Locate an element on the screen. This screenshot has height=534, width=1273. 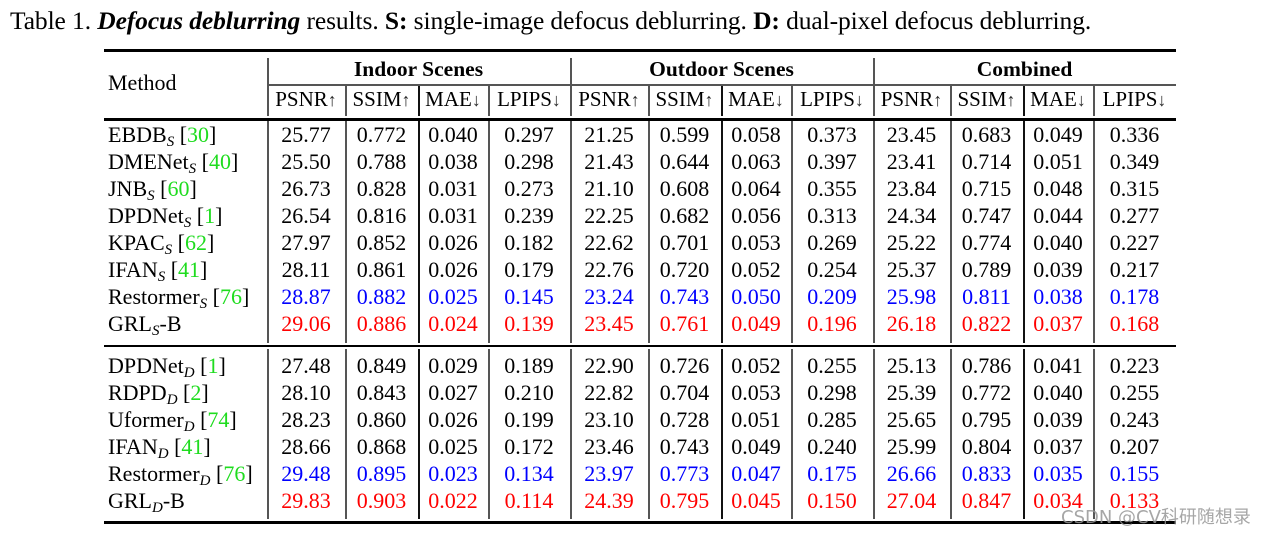
table-cell: 0.720 is located at coordinates (684, 269).